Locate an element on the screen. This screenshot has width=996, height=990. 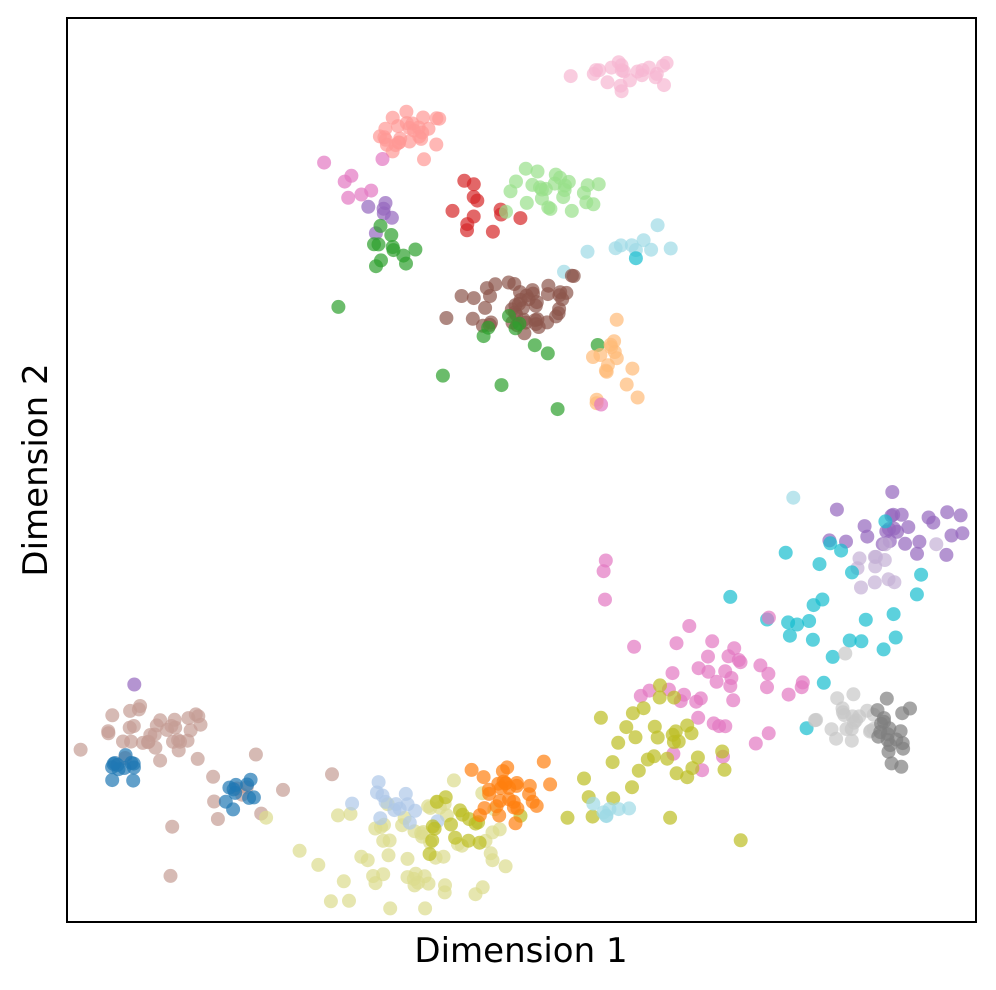
x-axis-label: Dimension 1 is located at coordinates (520, 951).